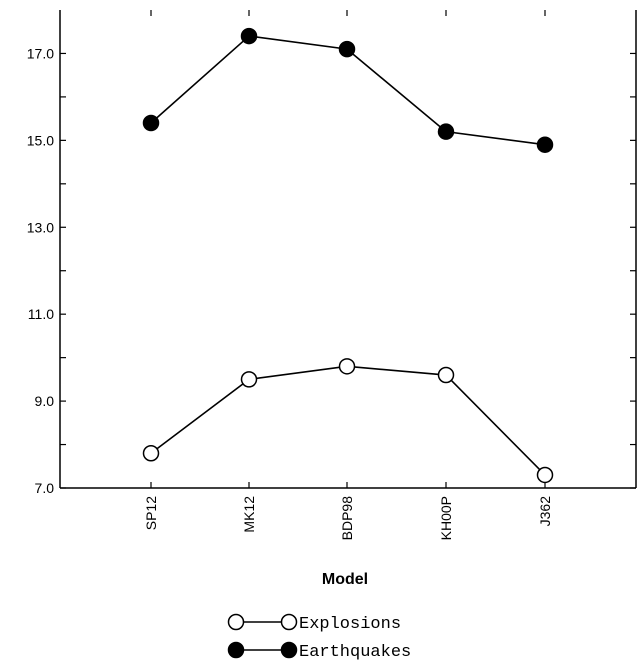 The image size is (641, 662). I want to click on x-tick-label: KH00P, so click(446, 518).